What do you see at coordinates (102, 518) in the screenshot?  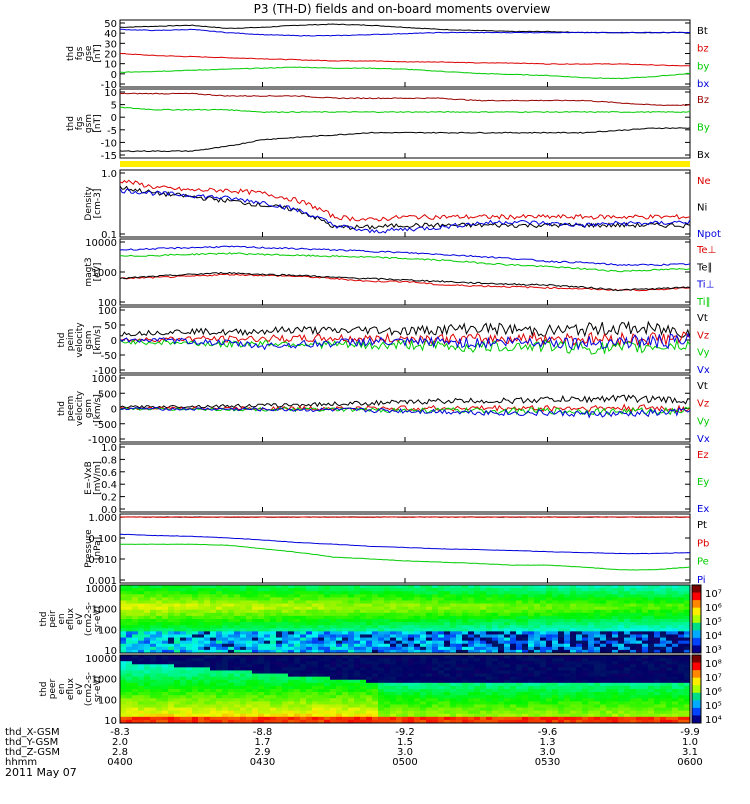 I see `y-tick-label: 1.000` at bounding box center [102, 518].